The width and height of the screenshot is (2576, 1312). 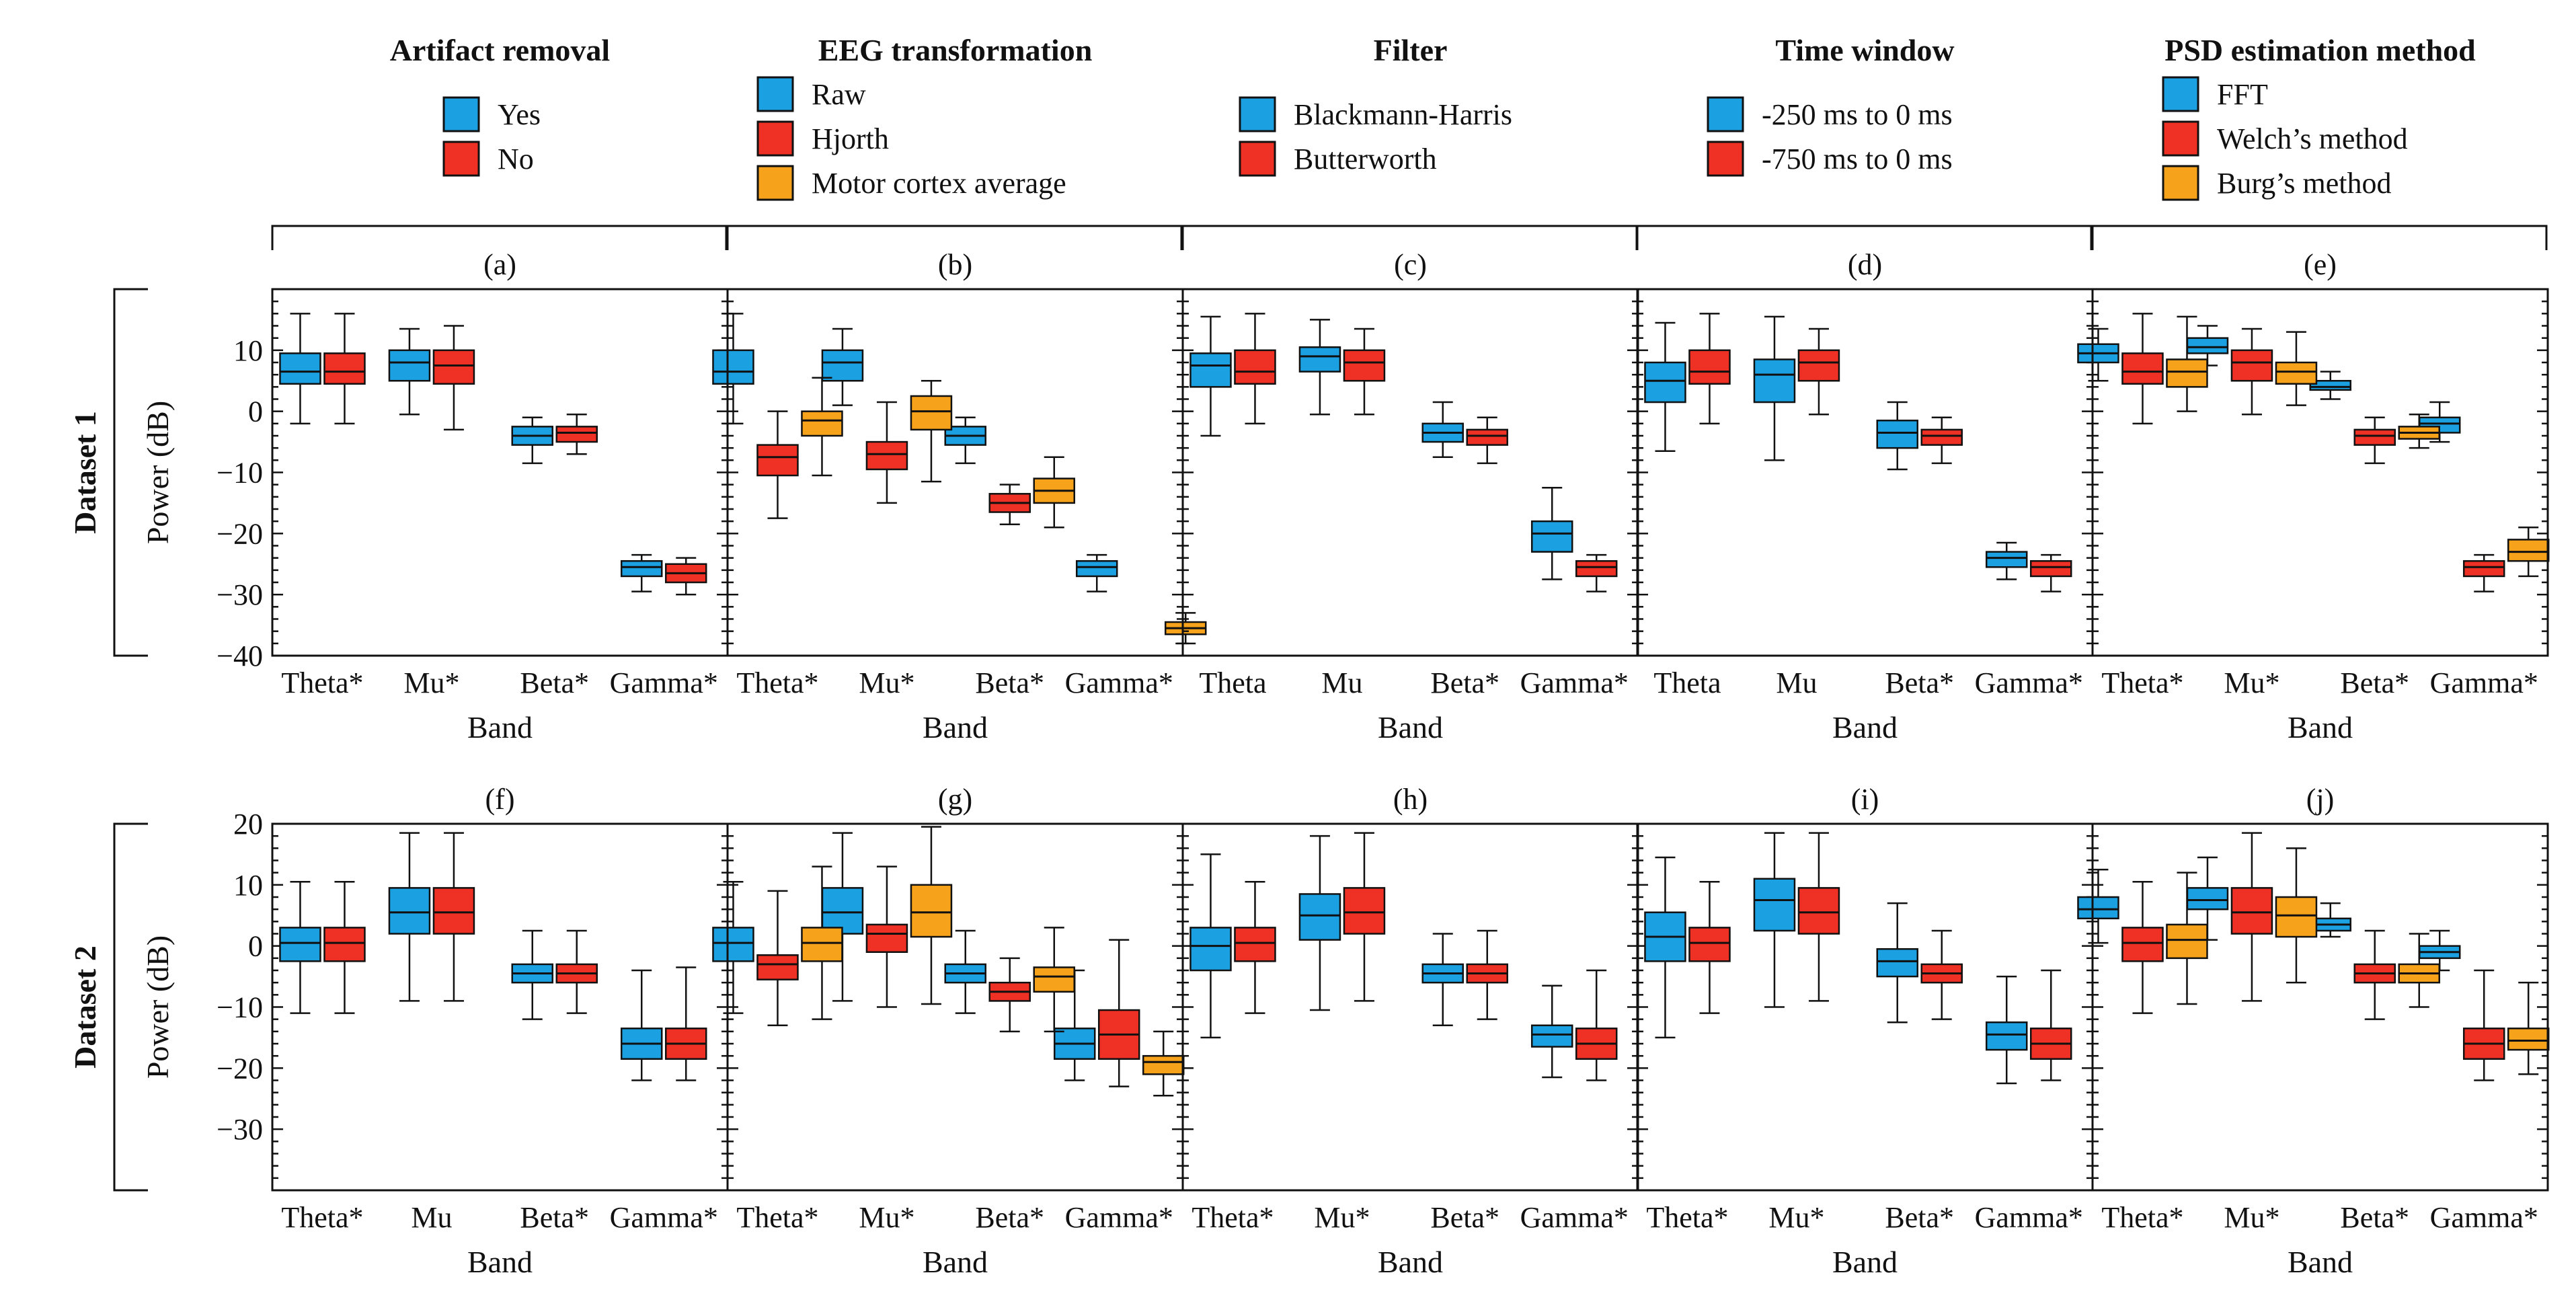 I want to click on y-tick-label: 20, so click(x=248, y=824).